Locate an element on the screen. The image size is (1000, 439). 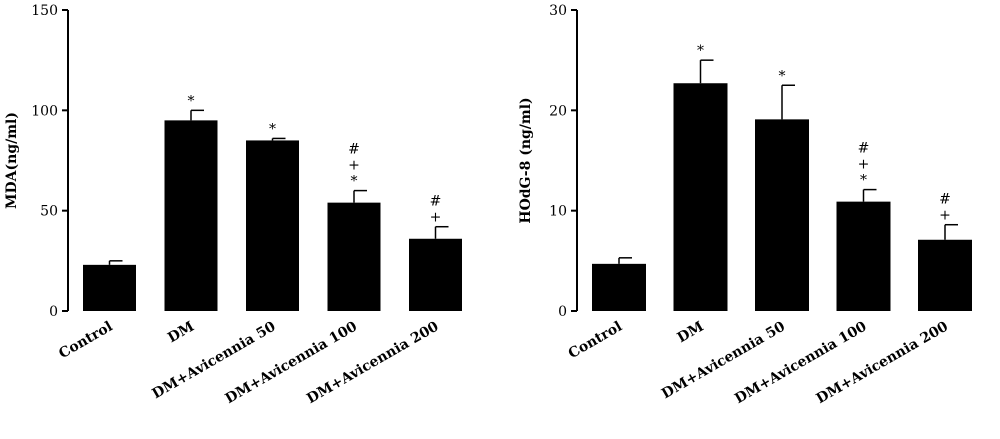
y-tick-label: 150 is located at coordinates (44, 11).